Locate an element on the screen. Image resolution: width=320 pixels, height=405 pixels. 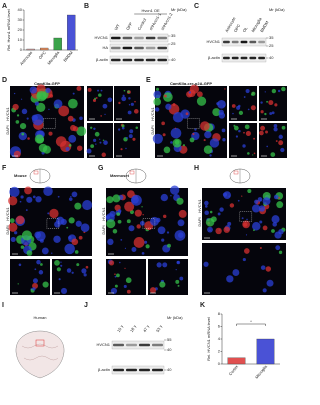
panel-title: Mouse is located at coordinates (20, 175).